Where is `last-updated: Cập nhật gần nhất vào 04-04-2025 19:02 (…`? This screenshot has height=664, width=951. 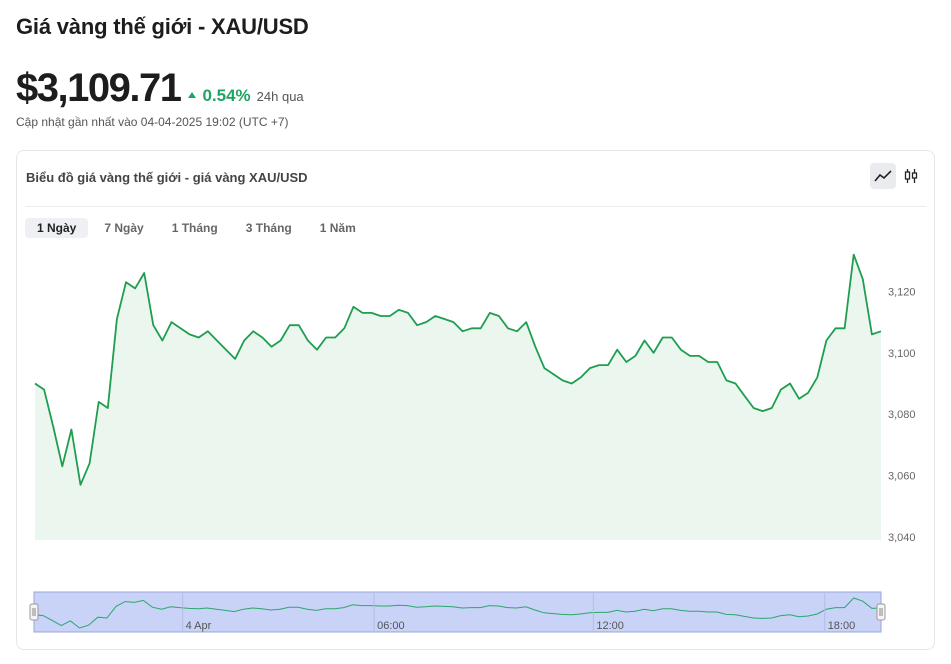 last-updated: Cập nhật gần nhất vào 04-04-2025 19:02 (… is located at coordinates (152, 122).